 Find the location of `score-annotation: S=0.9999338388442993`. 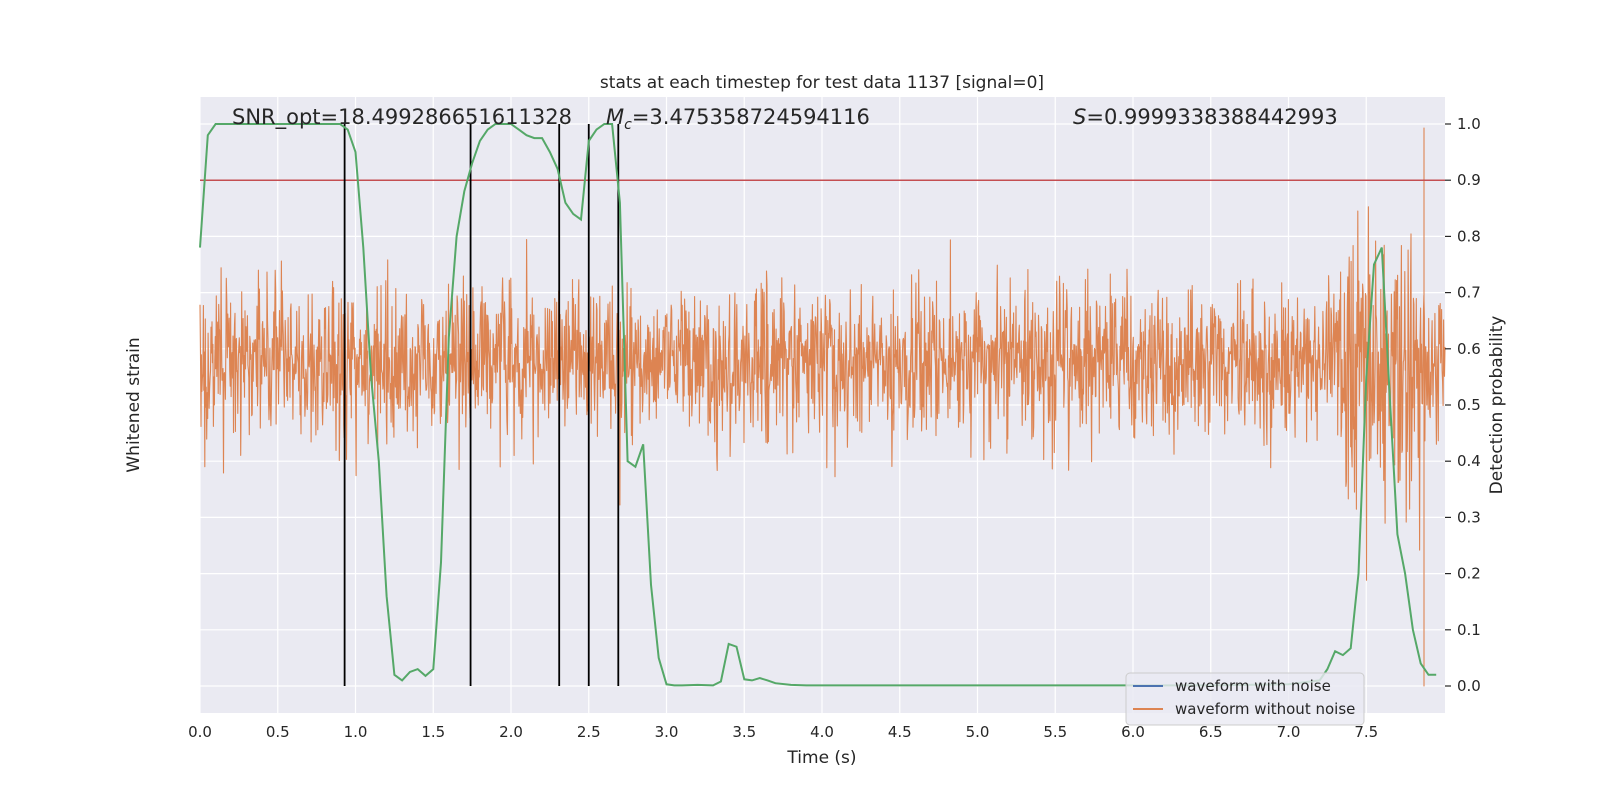

score-annotation: S=0.9999338388442993 is located at coordinates (1205, 117).